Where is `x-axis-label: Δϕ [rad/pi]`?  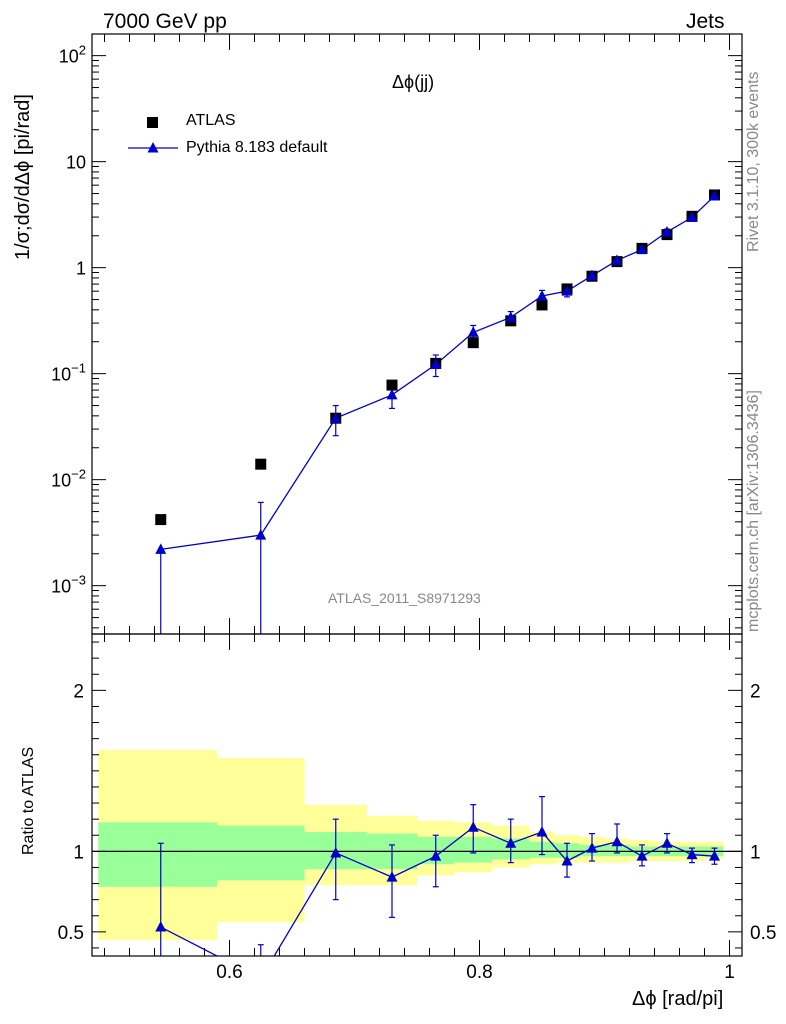 x-axis-label: Δϕ [rad/pi] is located at coordinates (678, 999).